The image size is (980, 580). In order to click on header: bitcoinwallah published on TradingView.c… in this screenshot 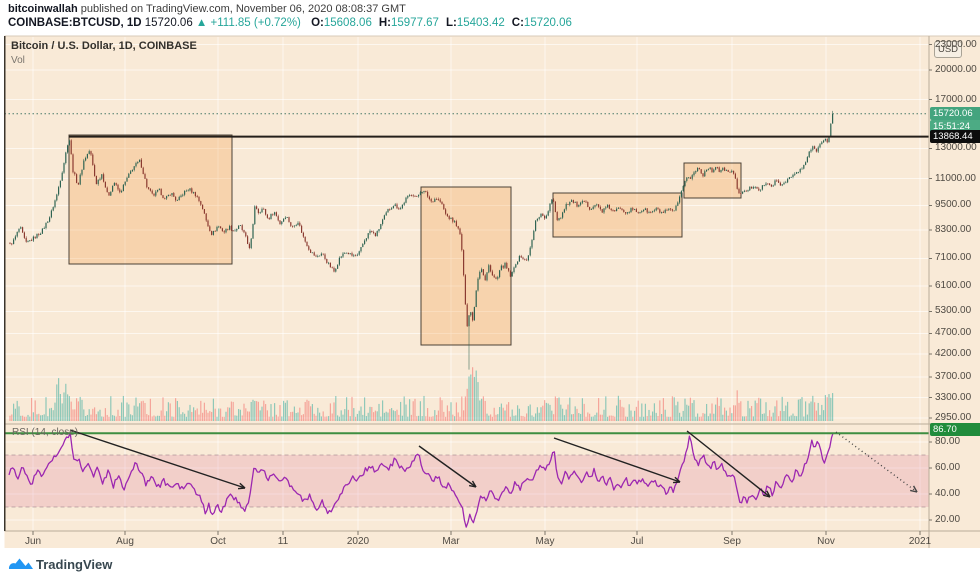, I will do `click(490, 18)`.